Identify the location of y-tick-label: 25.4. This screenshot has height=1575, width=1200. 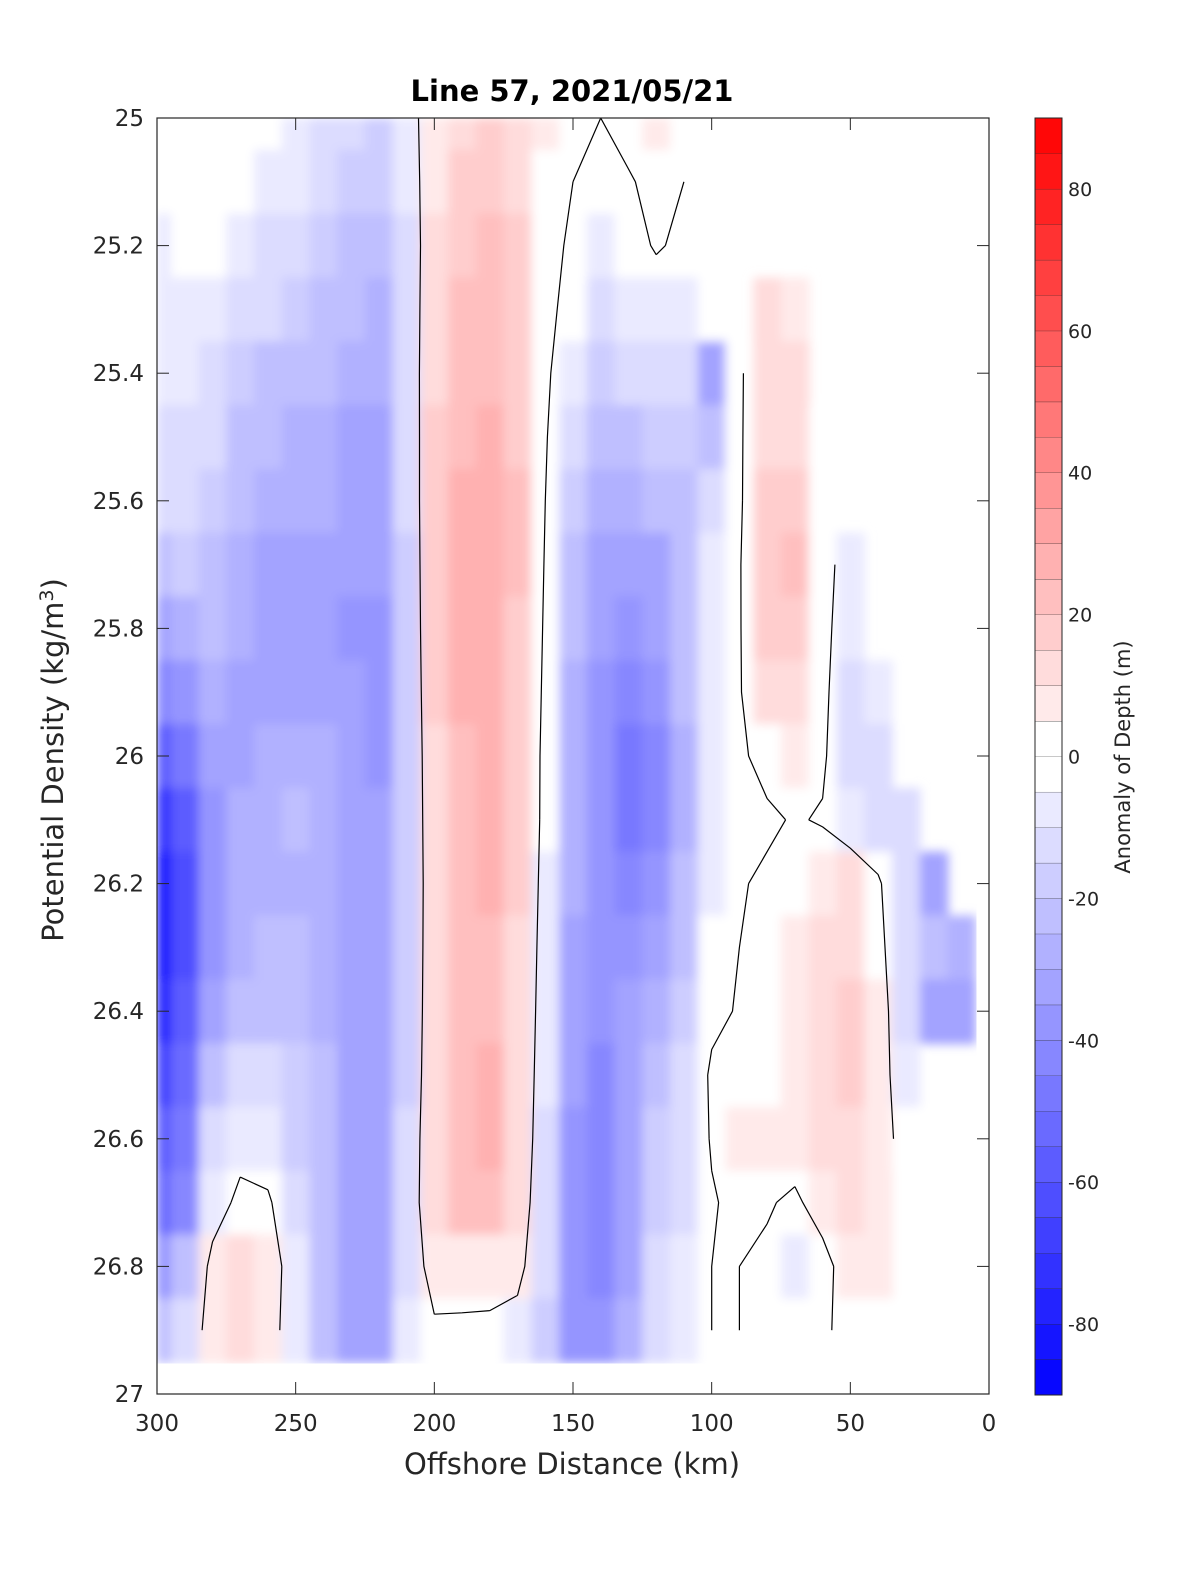
(118, 374).